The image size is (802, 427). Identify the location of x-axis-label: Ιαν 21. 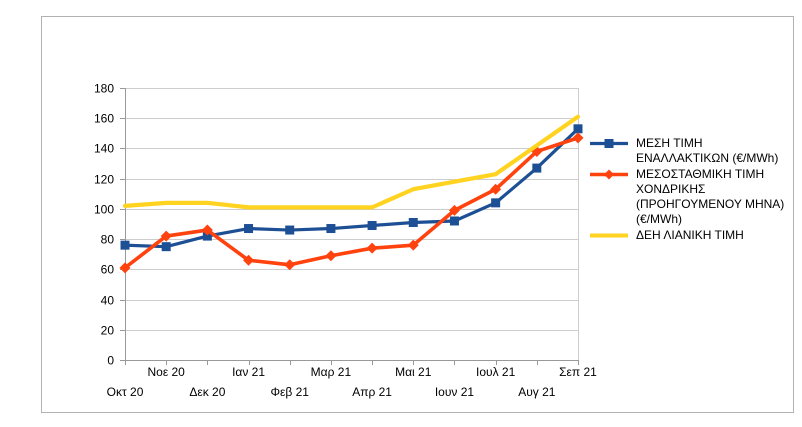
(248, 372).